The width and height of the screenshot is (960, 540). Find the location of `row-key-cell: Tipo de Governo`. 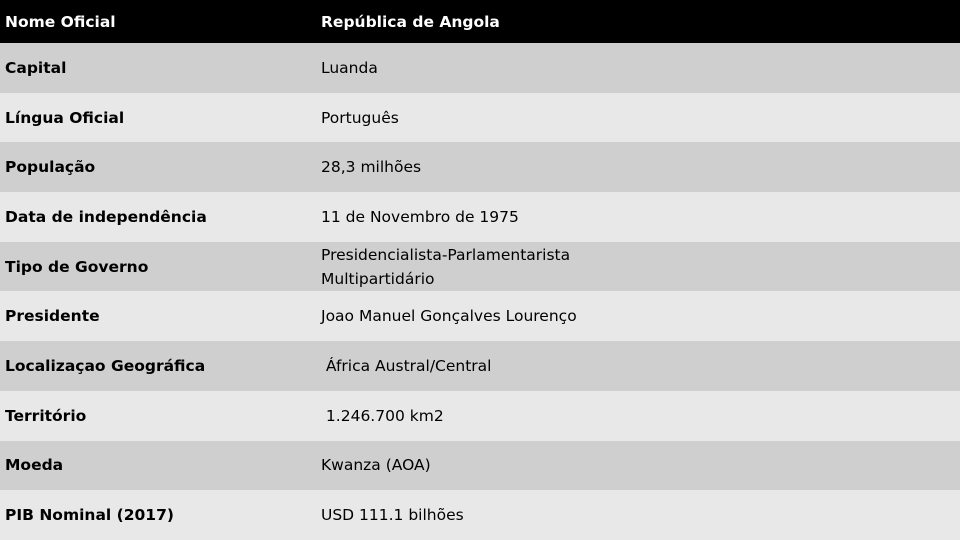

row-key-cell: Tipo de Governo is located at coordinates (77, 266).